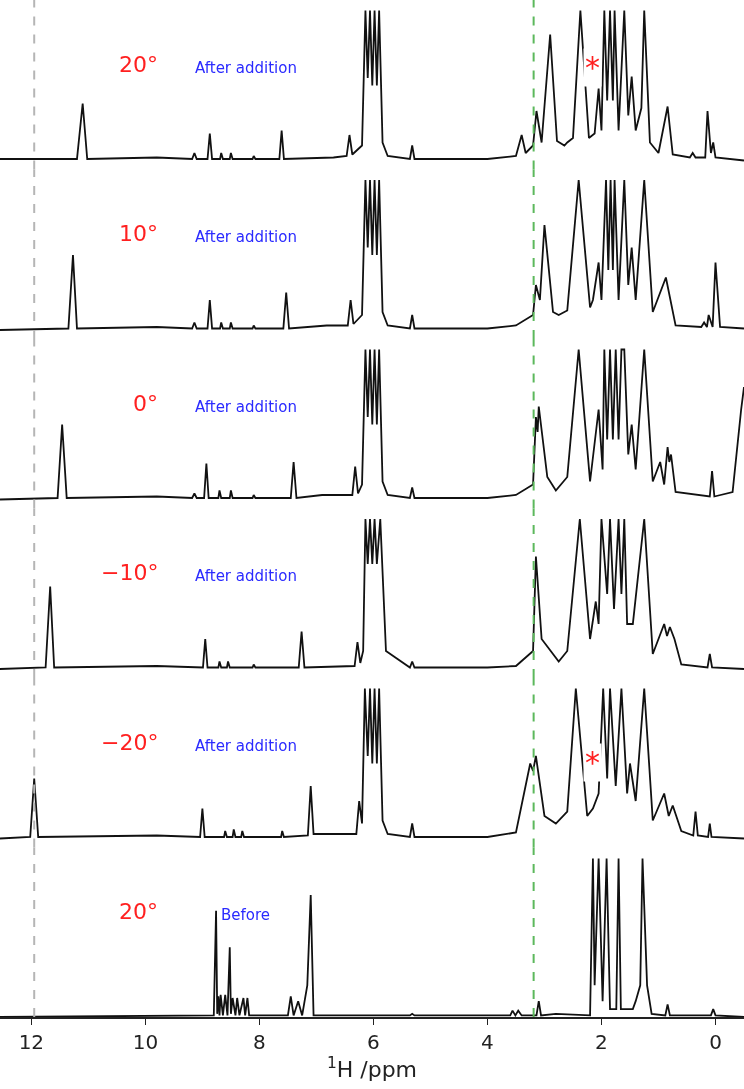 This screenshot has width=744, height=1089. What do you see at coordinates (145, 403) in the screenshot?
I see `annotation: 0°` at bounding box center [145, 403].